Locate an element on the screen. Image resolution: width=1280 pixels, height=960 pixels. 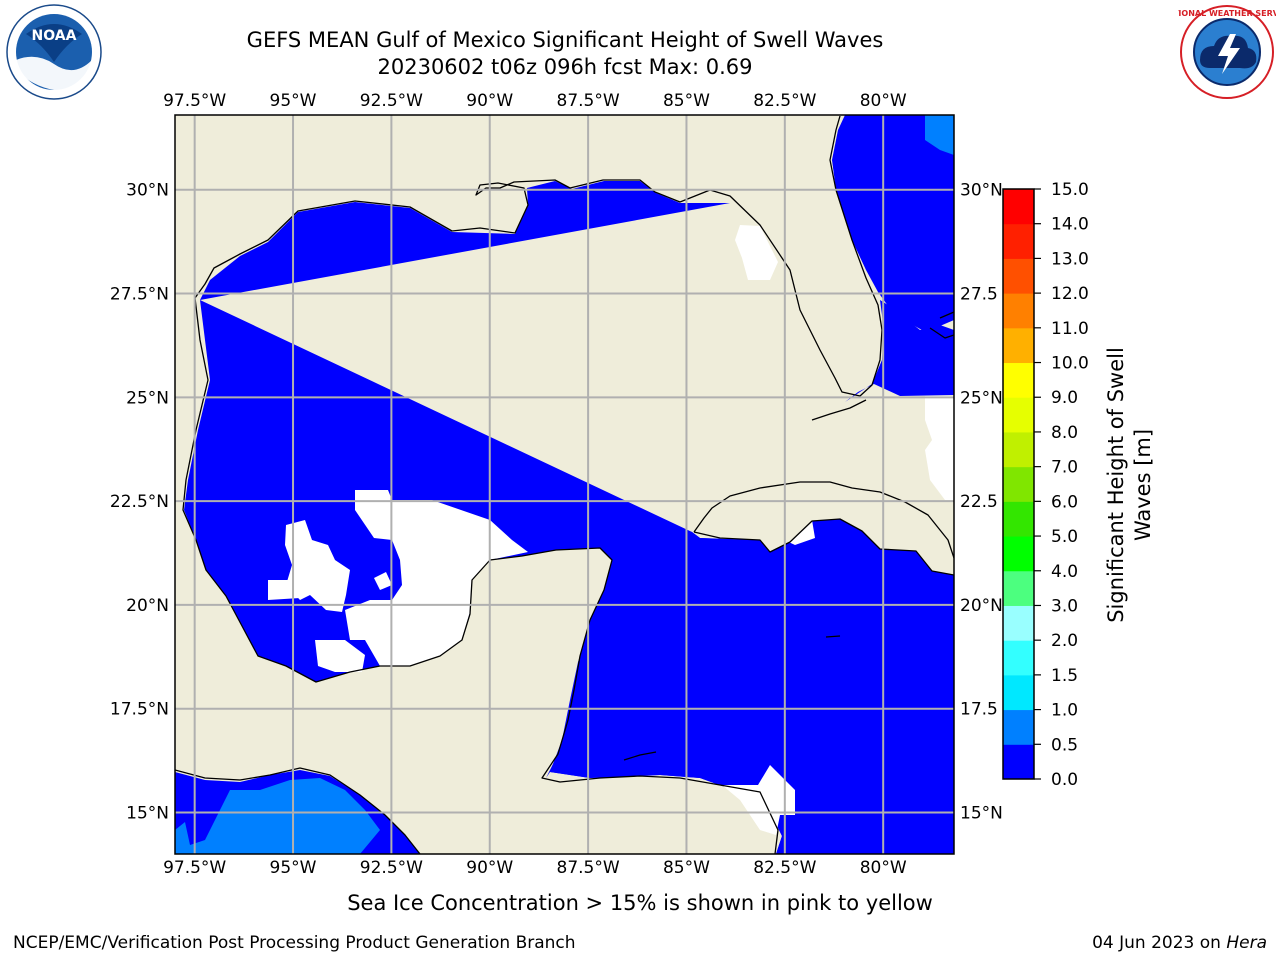
footer-date: 04 Jun 2023 on Hera is located at coordinates (1179, 943).